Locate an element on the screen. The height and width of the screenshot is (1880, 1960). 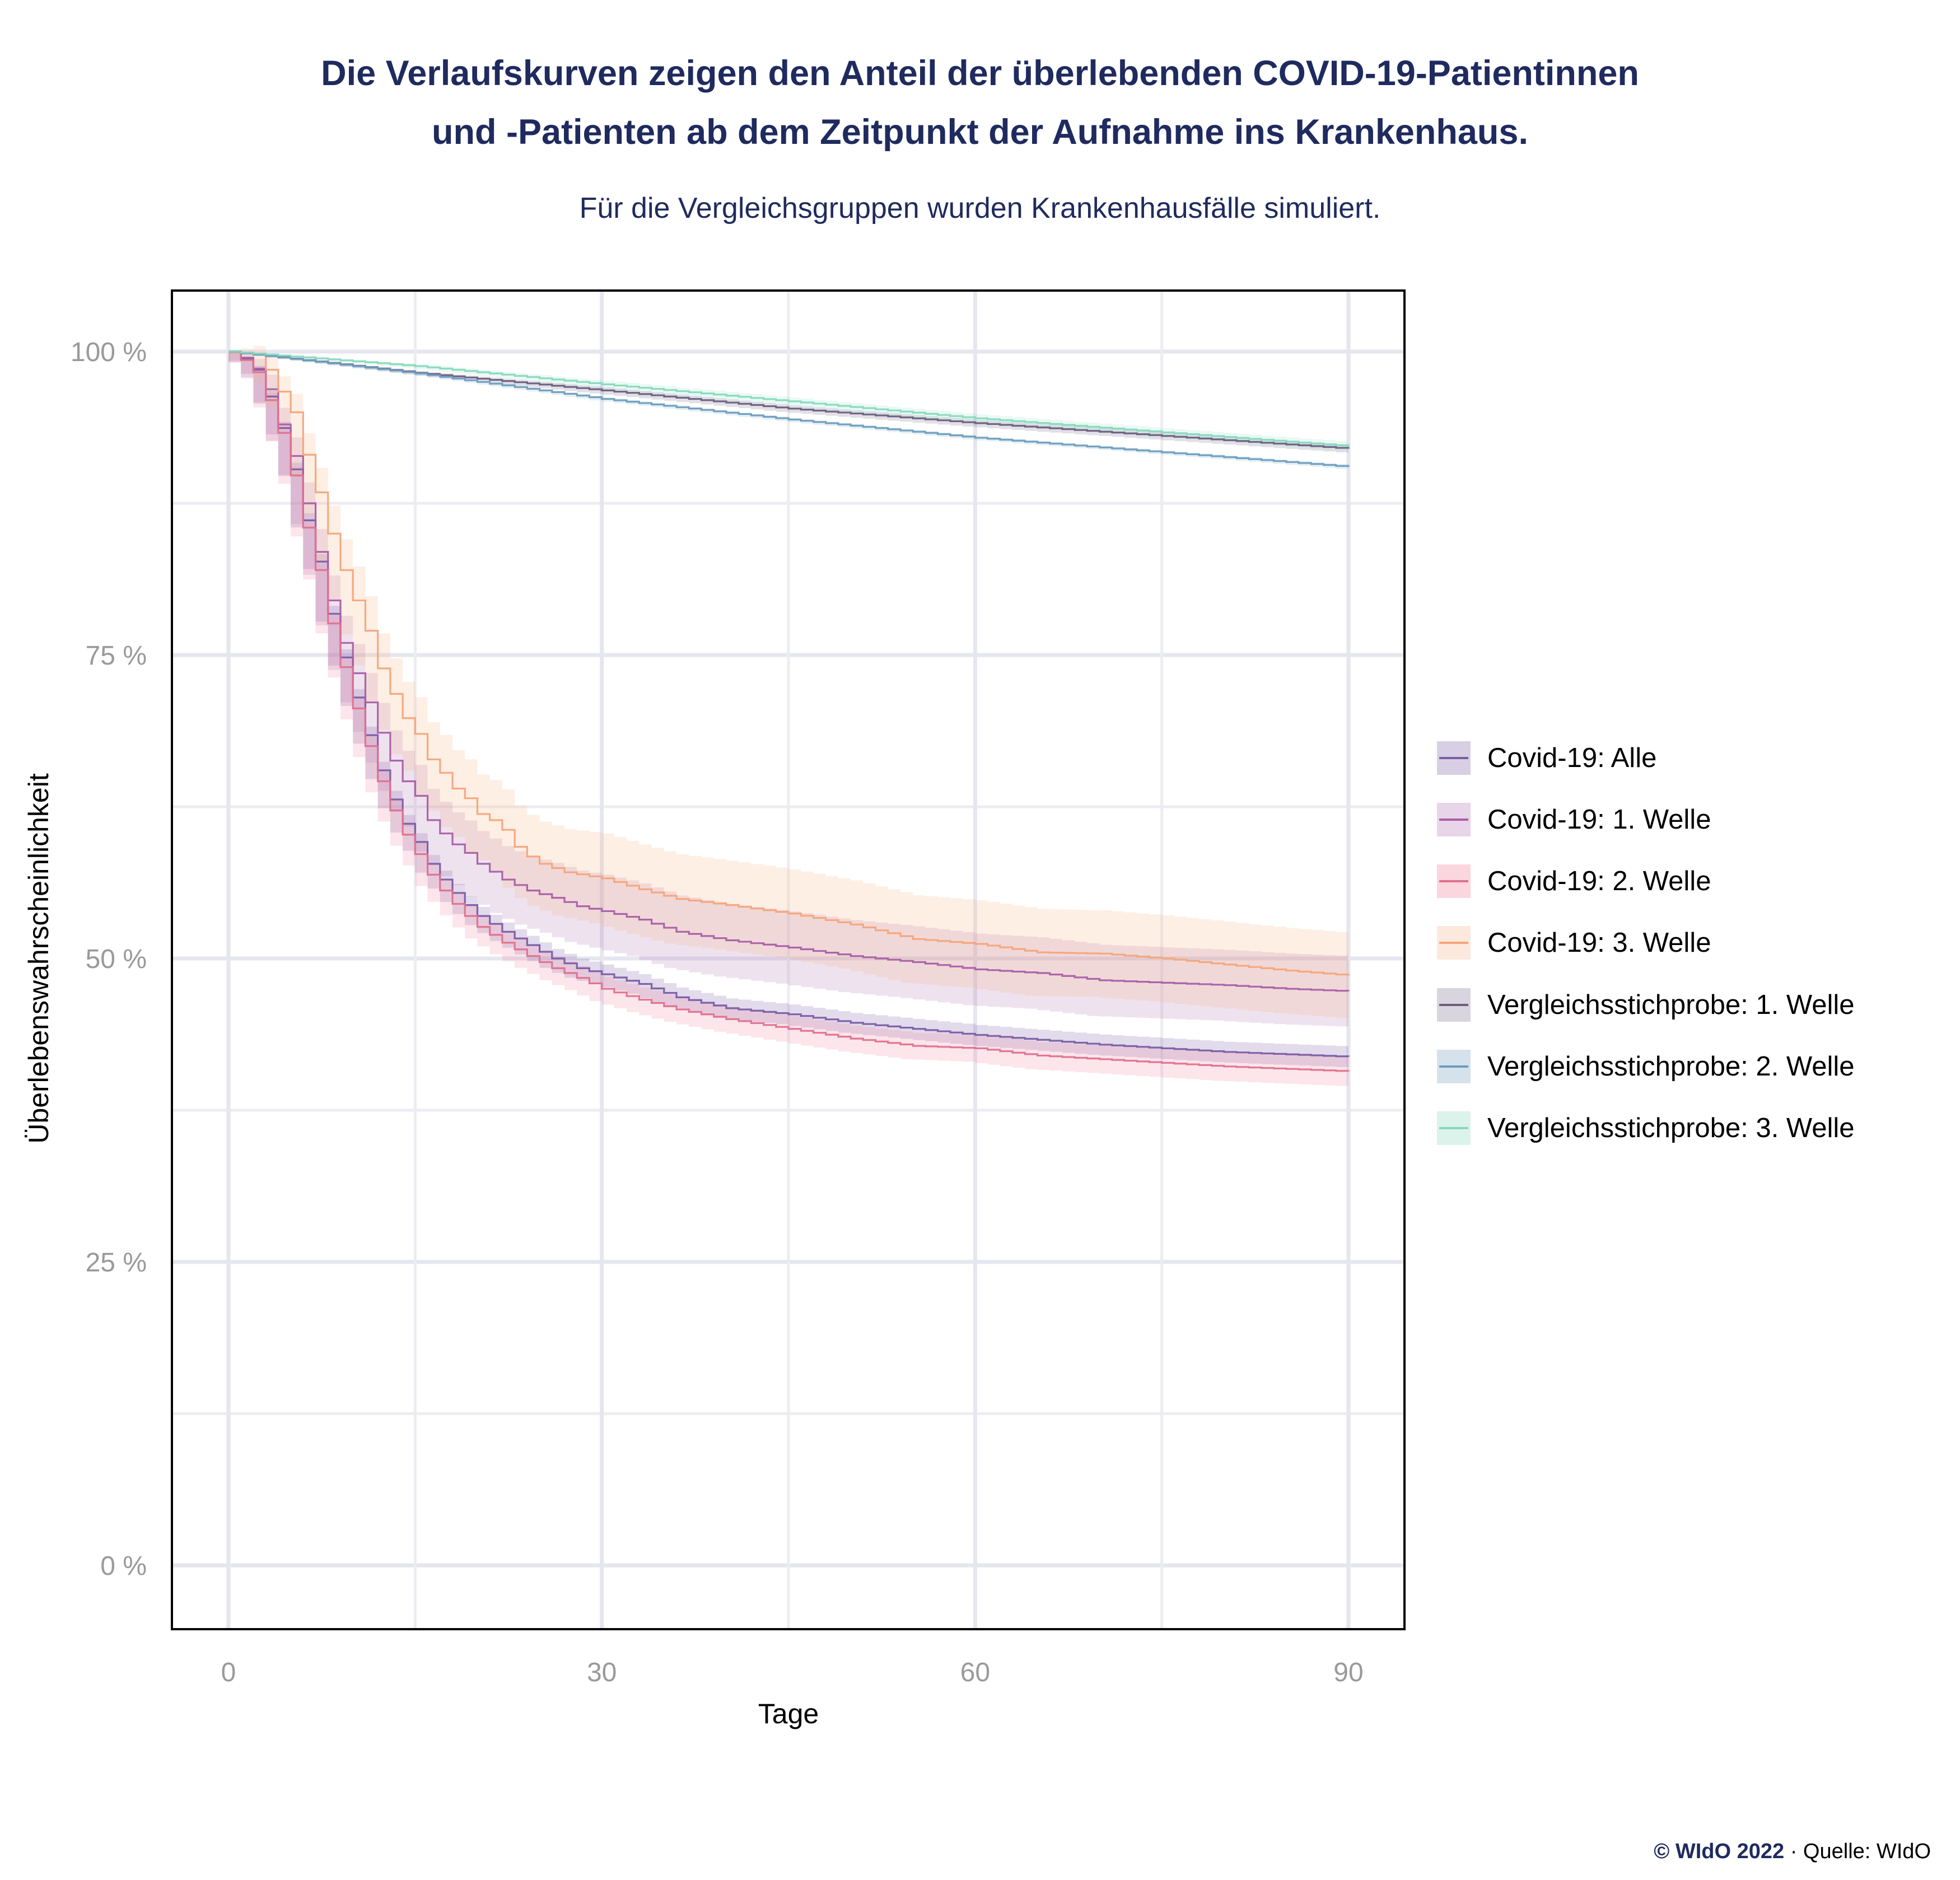
legend-item-vergleich-welle-2: Vergleichsstichprobe: 2. Welle is located at coordinates (1699, 1066).